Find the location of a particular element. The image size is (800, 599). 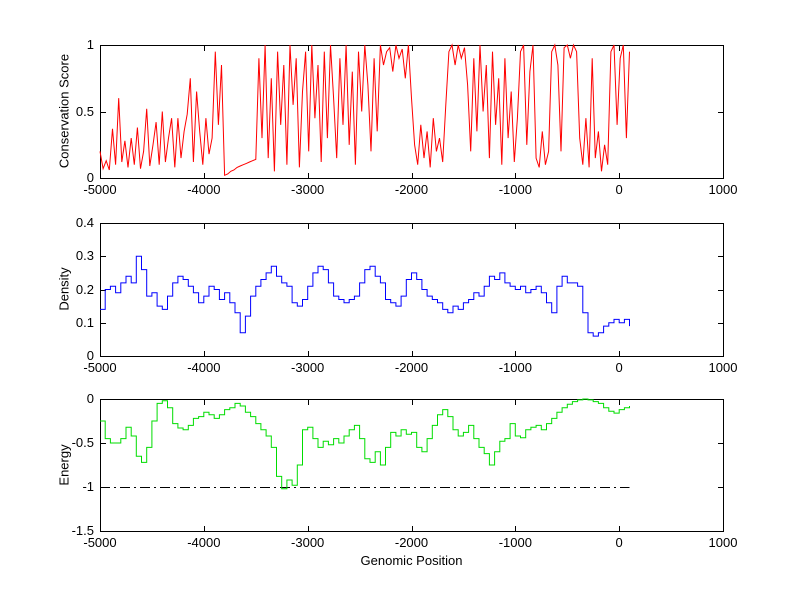

y-tick-label: -0.5 is located at coordinates (82, 442).